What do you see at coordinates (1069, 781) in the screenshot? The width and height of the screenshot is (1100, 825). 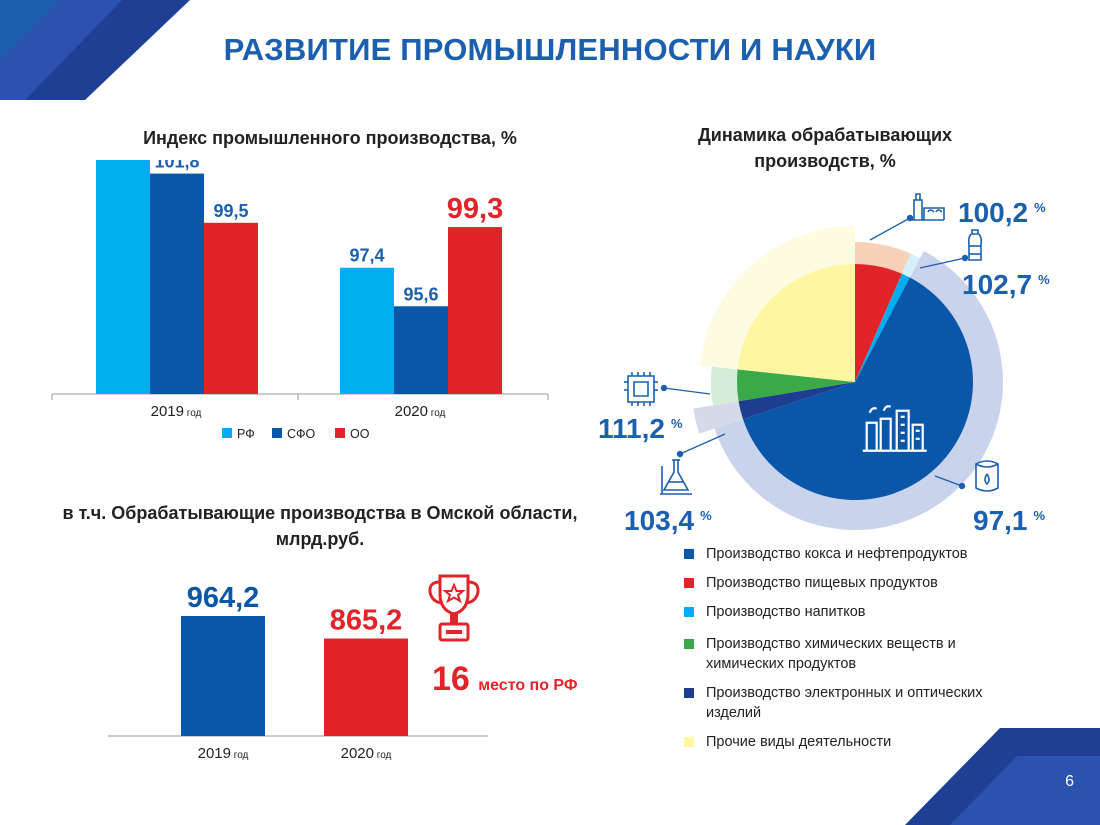 I see `page-number: 6` at bounding box center [1069, 781].